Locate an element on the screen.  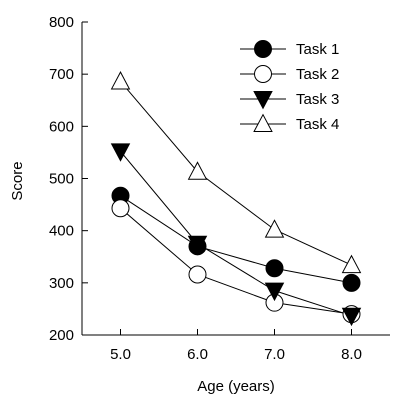
legend-label: Task 4 is located at coordinates (317, 124).